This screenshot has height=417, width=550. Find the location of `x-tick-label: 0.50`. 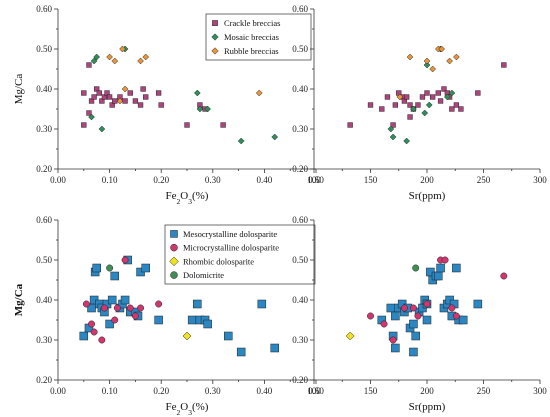

x-tick-label: 0.50 is located at coordinates (316, 180).